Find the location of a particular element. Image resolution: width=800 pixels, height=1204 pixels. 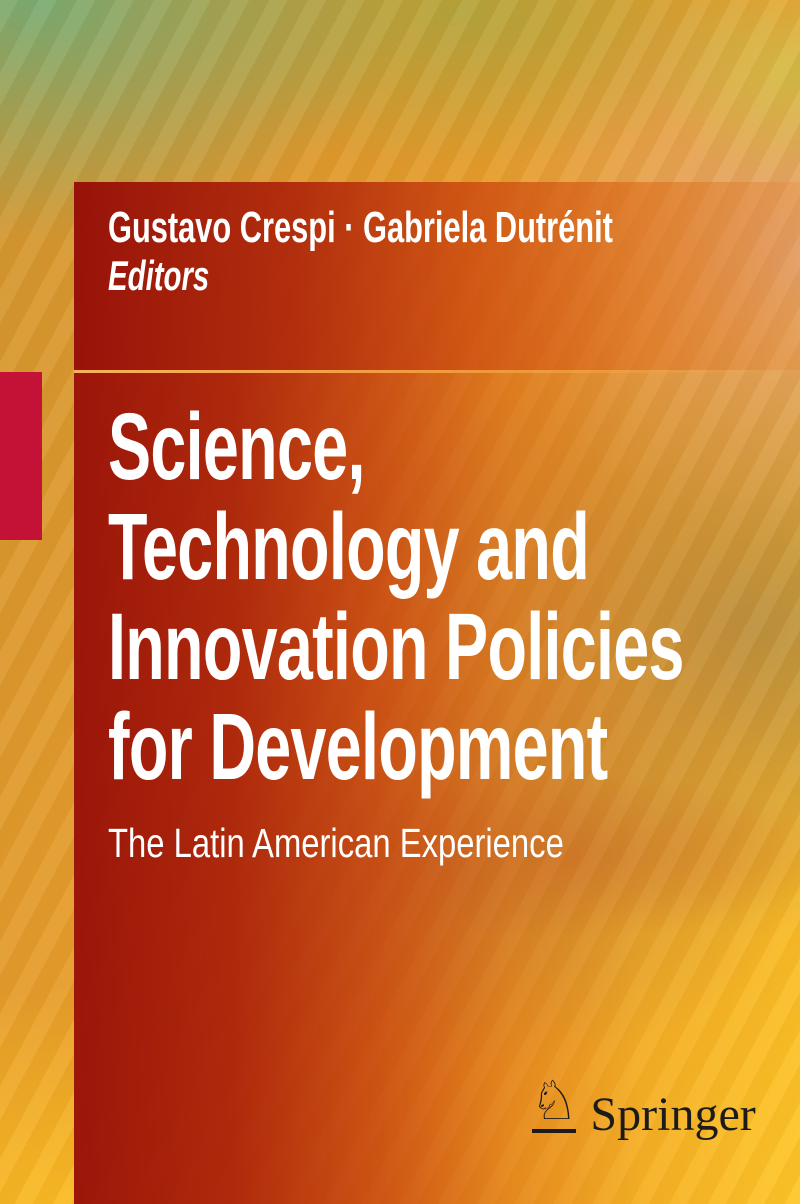

panel-divider is located at coordinates (437, 371).